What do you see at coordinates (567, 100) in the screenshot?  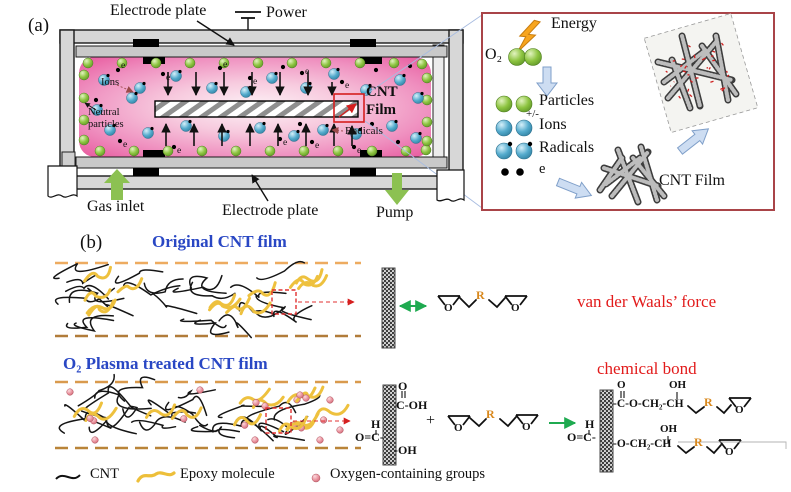 I see `particles-label: Particles` at bounding box center [567, 100].